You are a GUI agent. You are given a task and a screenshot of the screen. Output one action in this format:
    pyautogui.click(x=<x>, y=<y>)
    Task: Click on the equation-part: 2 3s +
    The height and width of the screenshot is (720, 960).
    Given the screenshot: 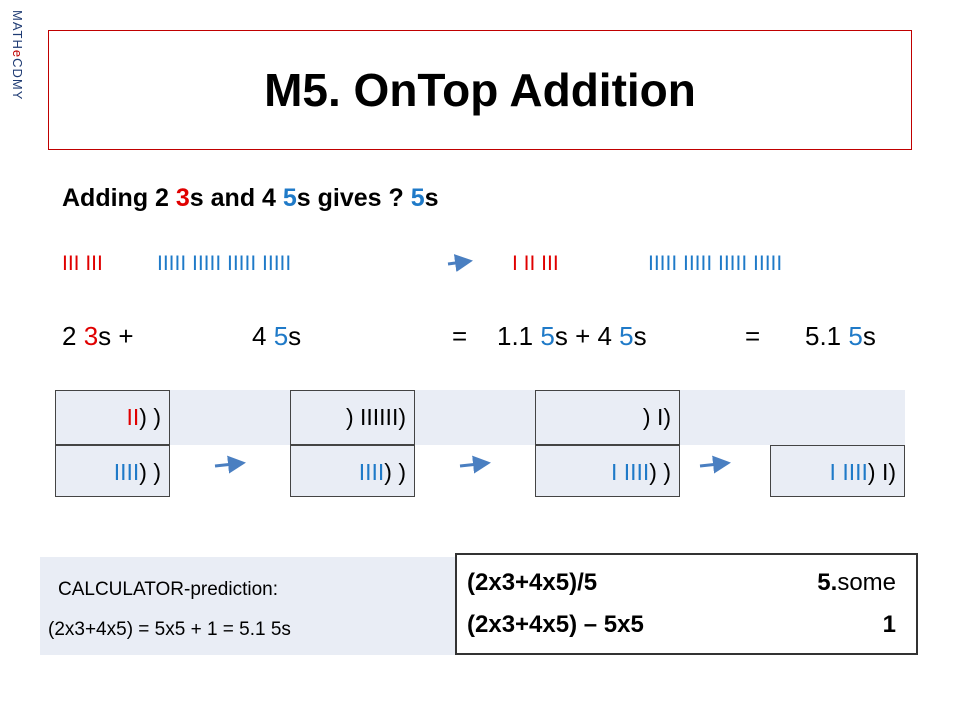 What is the action you would take?
    pyautogui.click(x=98, y=336)
    